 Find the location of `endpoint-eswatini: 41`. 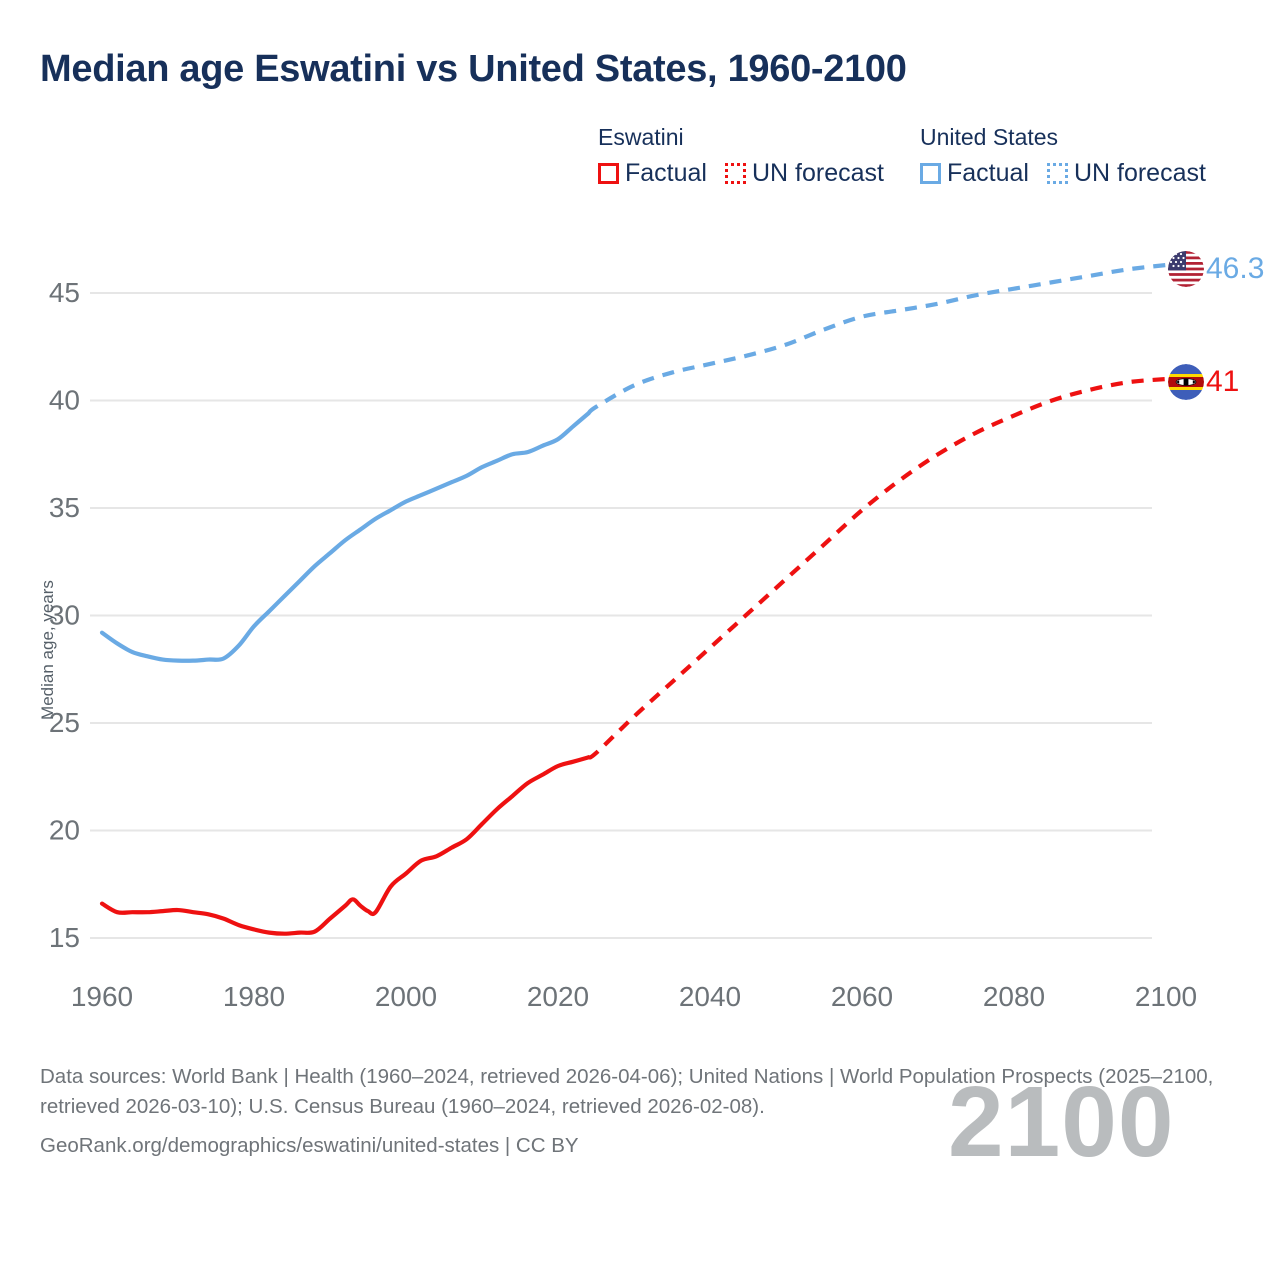

endpoint-eswatini: 41 is located at coordinates (1203, 382).